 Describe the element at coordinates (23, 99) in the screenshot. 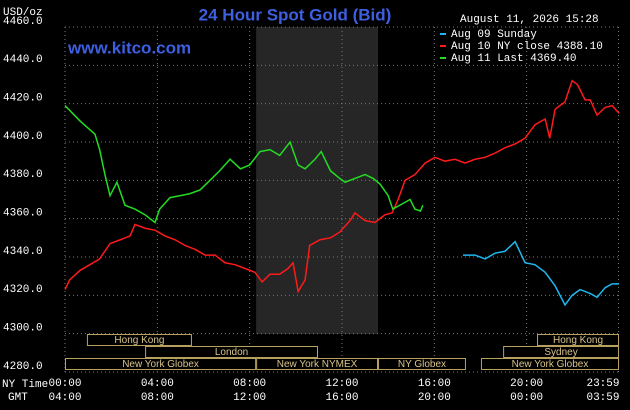

I see `y-tick-label: 4420.0` at that location.